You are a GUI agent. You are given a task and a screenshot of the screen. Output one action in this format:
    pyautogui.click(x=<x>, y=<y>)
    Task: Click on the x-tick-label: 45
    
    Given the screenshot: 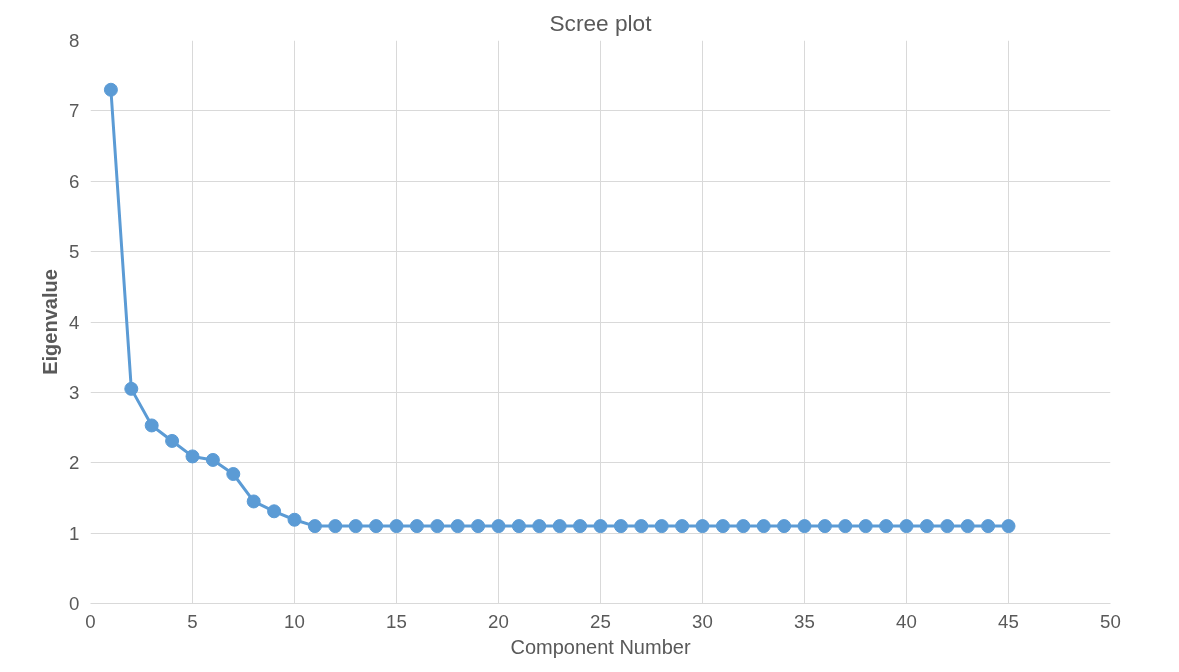 What is the action you would take?
    pyautogui.click(x=1008, y=621)
    